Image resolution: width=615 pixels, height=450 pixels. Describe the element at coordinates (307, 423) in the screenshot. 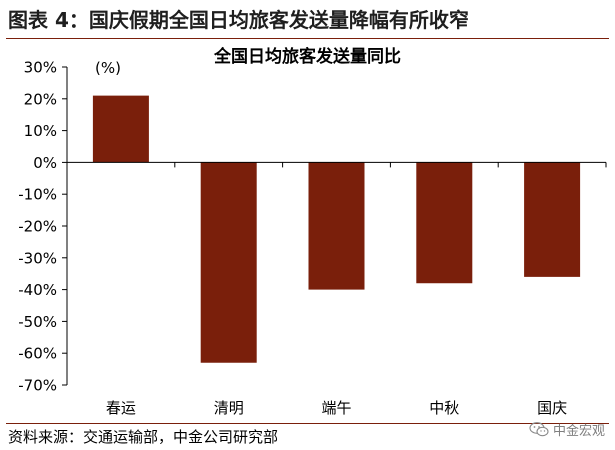

I see `bottom-divider` at that location.